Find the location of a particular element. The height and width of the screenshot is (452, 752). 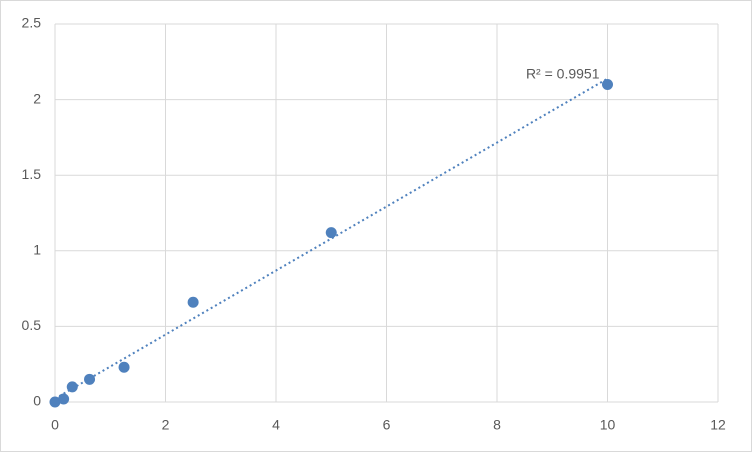

y-tick-label: 2.5 is located at coordinates (32, 23).